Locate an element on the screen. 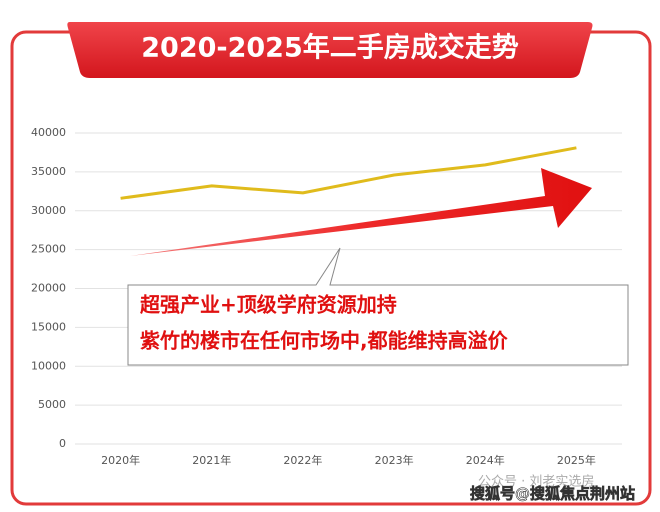 The image size is (660, 512). annotation: 紫竹的楼市在任何市场中,都能维持高溢价 is located at coordinates (324, 341).